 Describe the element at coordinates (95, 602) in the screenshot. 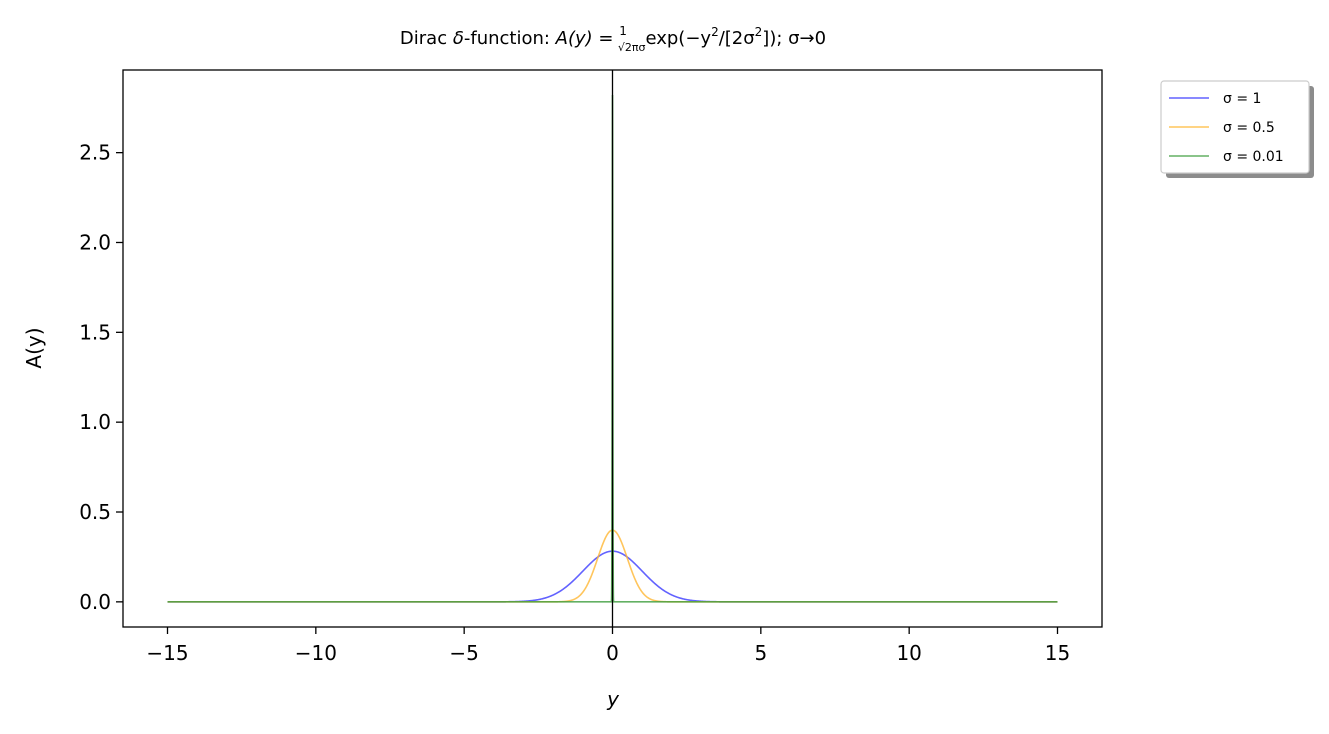

I see `y-tick-label-0: 0.0` at that location.